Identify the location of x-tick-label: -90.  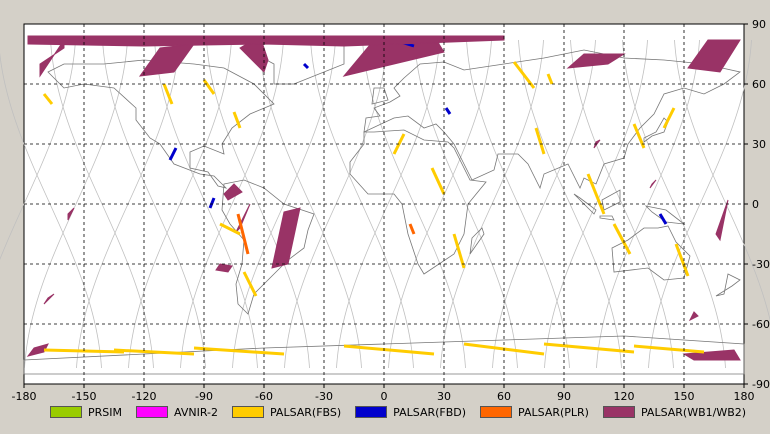
(204, 396).